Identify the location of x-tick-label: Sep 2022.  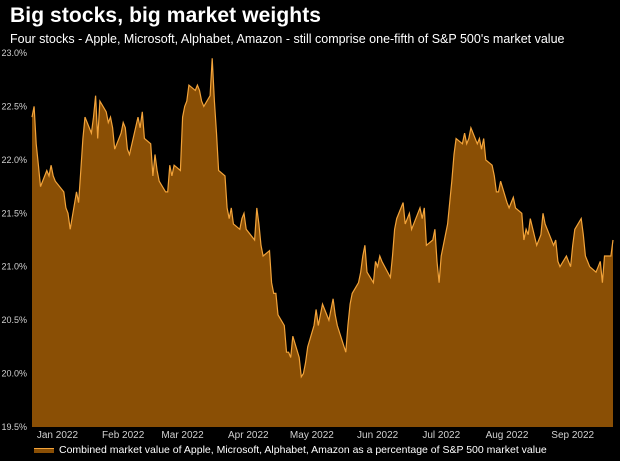
(572, 435).